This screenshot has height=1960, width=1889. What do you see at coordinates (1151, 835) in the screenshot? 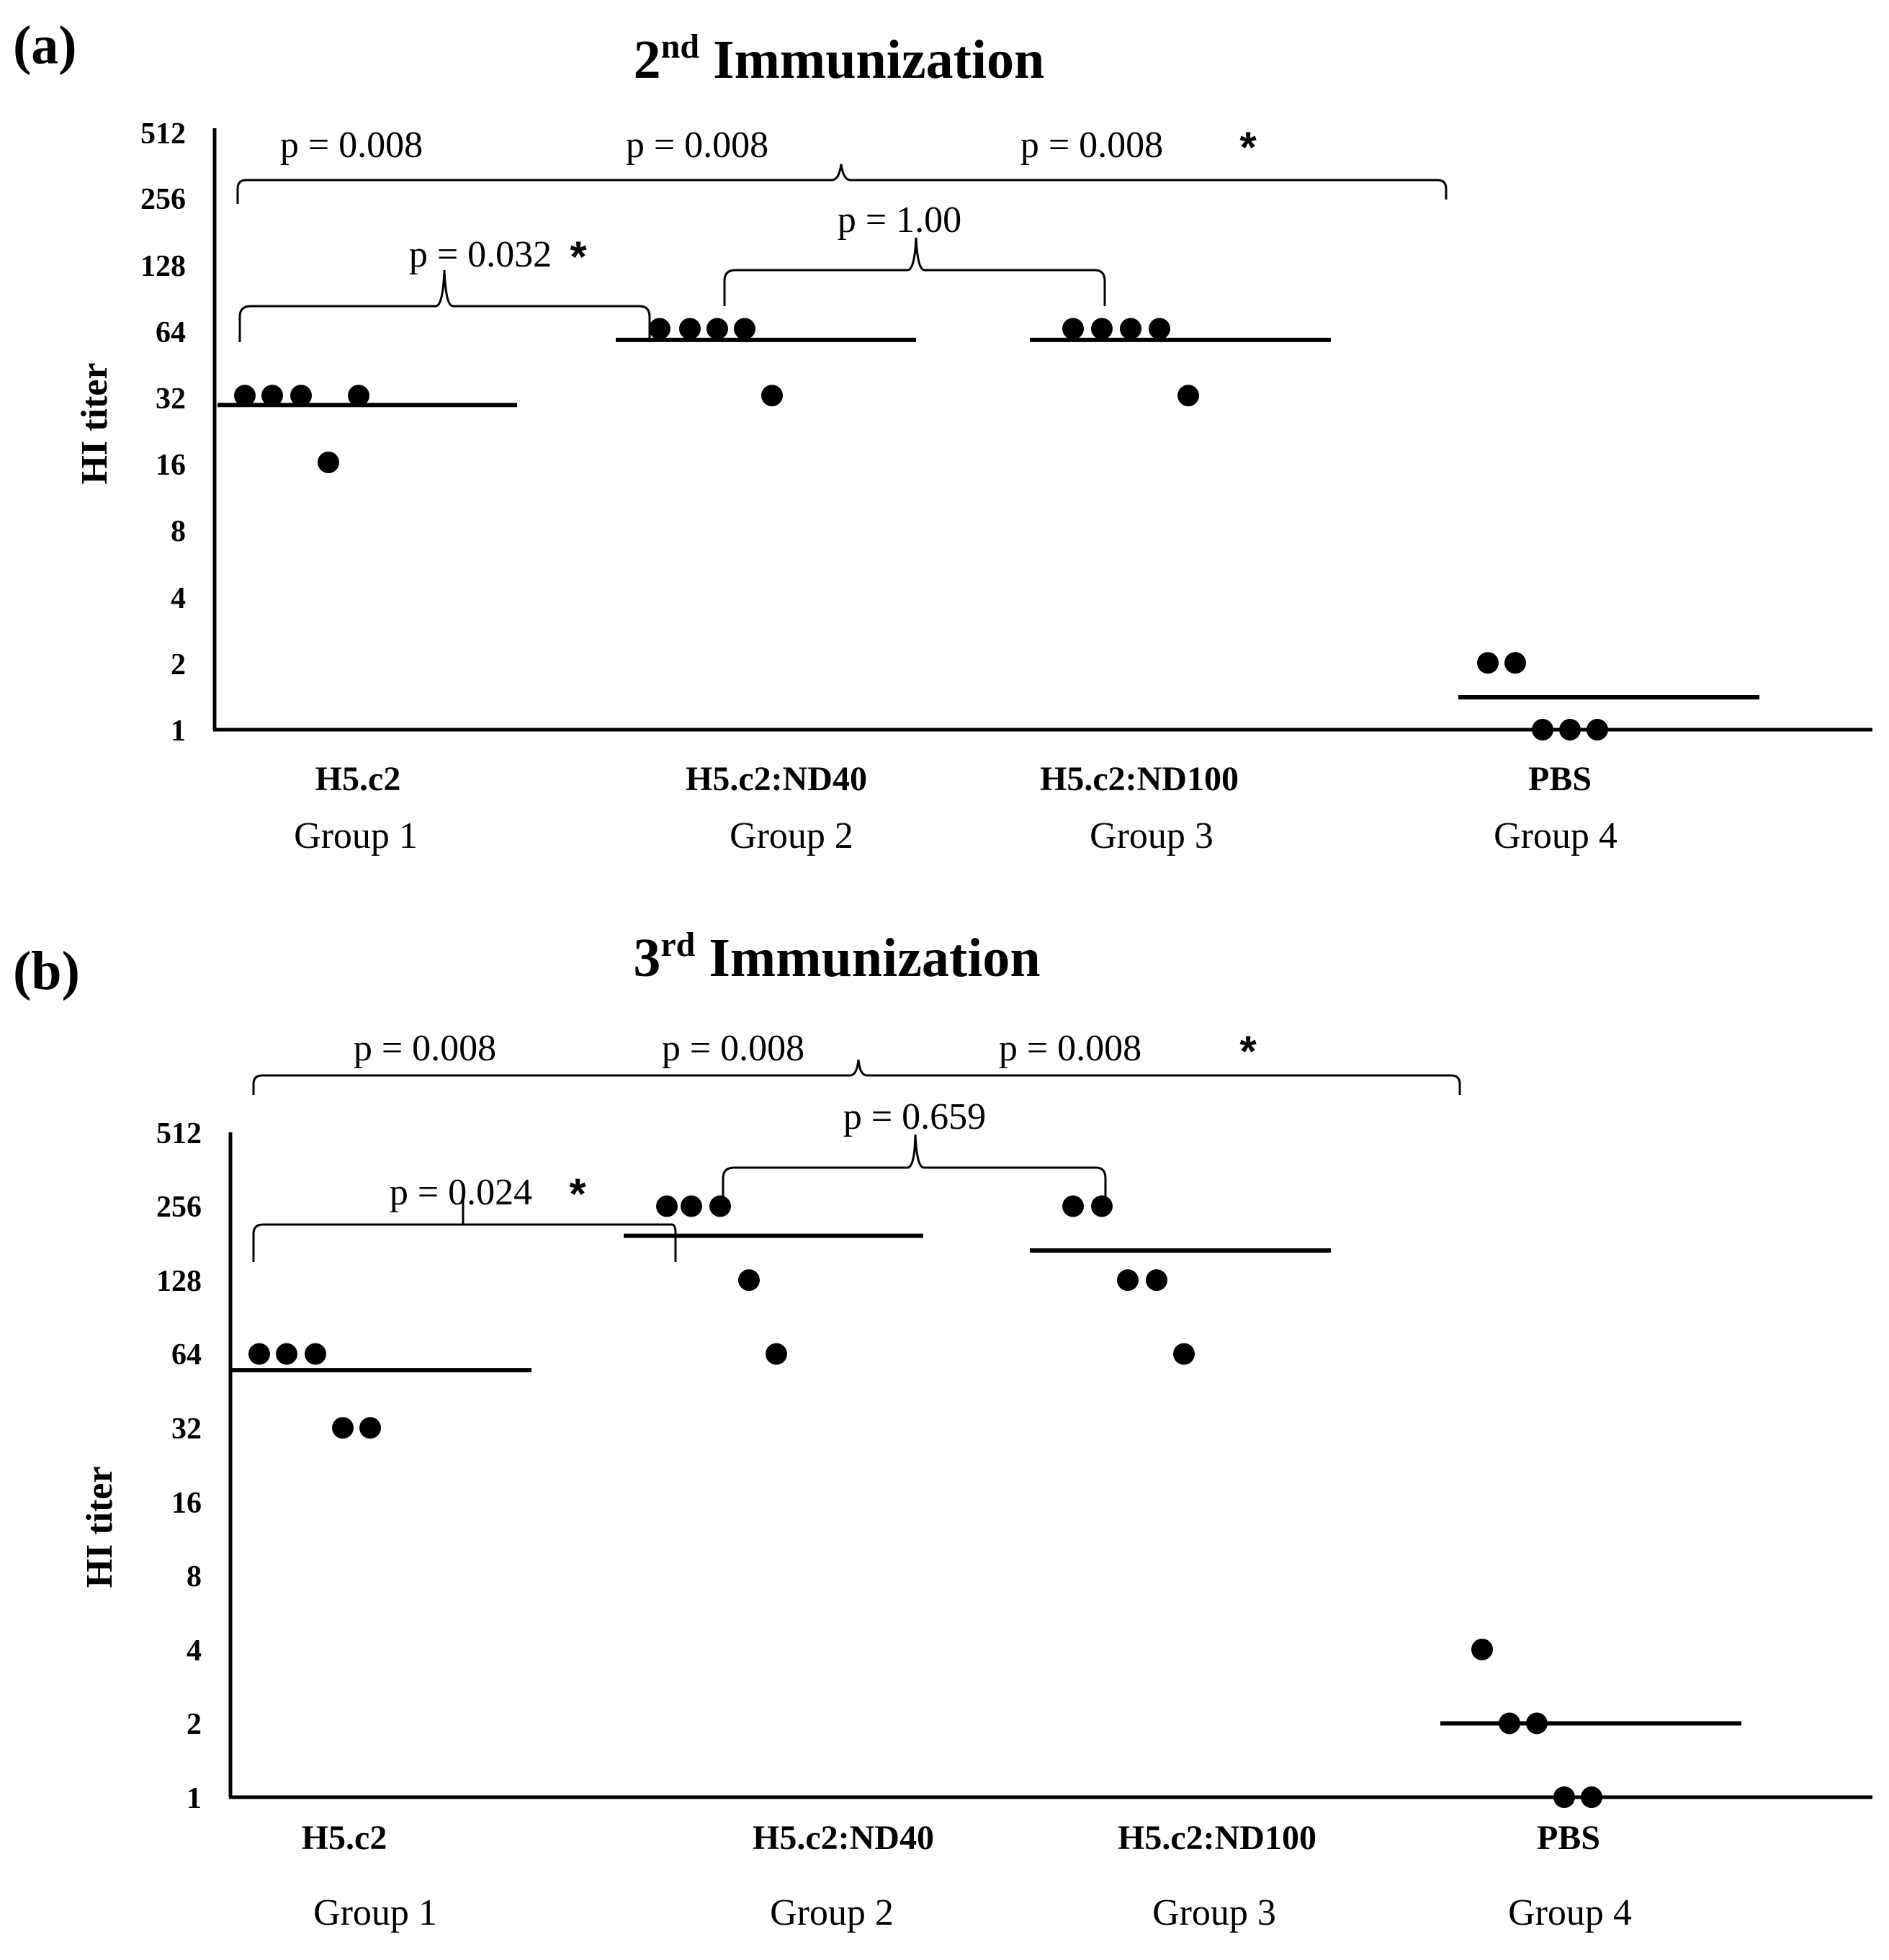
I see `panel-a-group-3: Group 3` at bounding box center [1151, 835].